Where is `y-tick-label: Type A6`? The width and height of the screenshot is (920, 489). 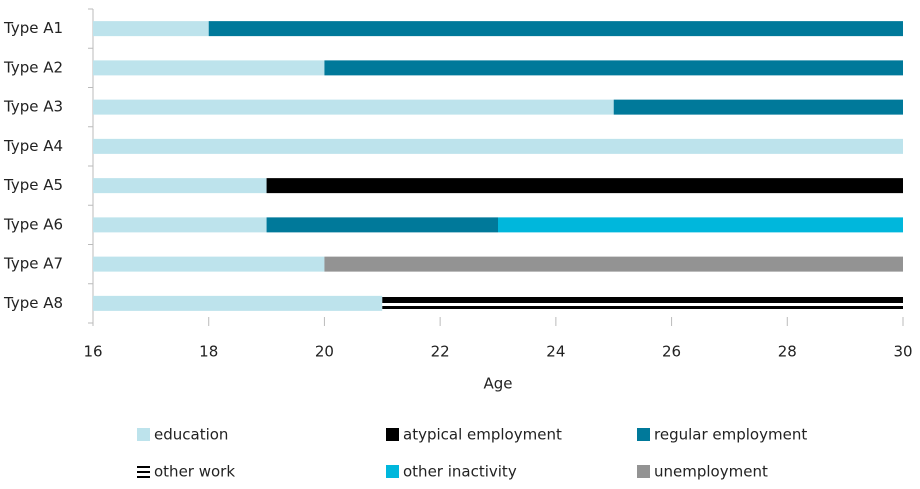
y-tick-label: Type A6 is located at coordinates (33, 224).